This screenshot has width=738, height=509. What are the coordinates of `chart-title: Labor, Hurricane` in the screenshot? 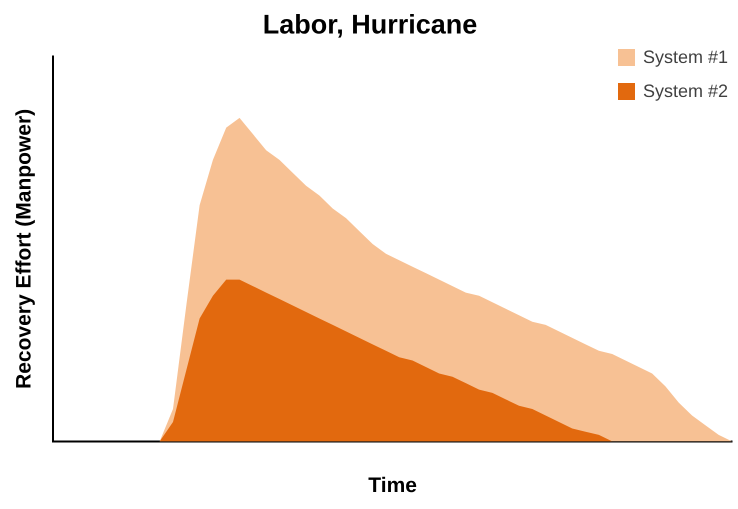 It's located at (370, 25).